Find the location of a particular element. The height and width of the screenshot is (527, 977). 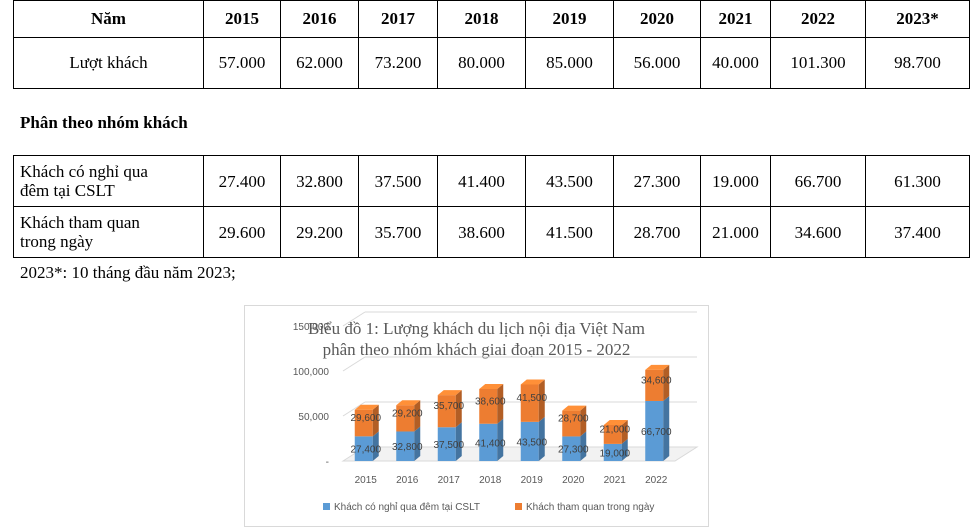

table-cell: 28.700 is located at coordinates (657, 232).